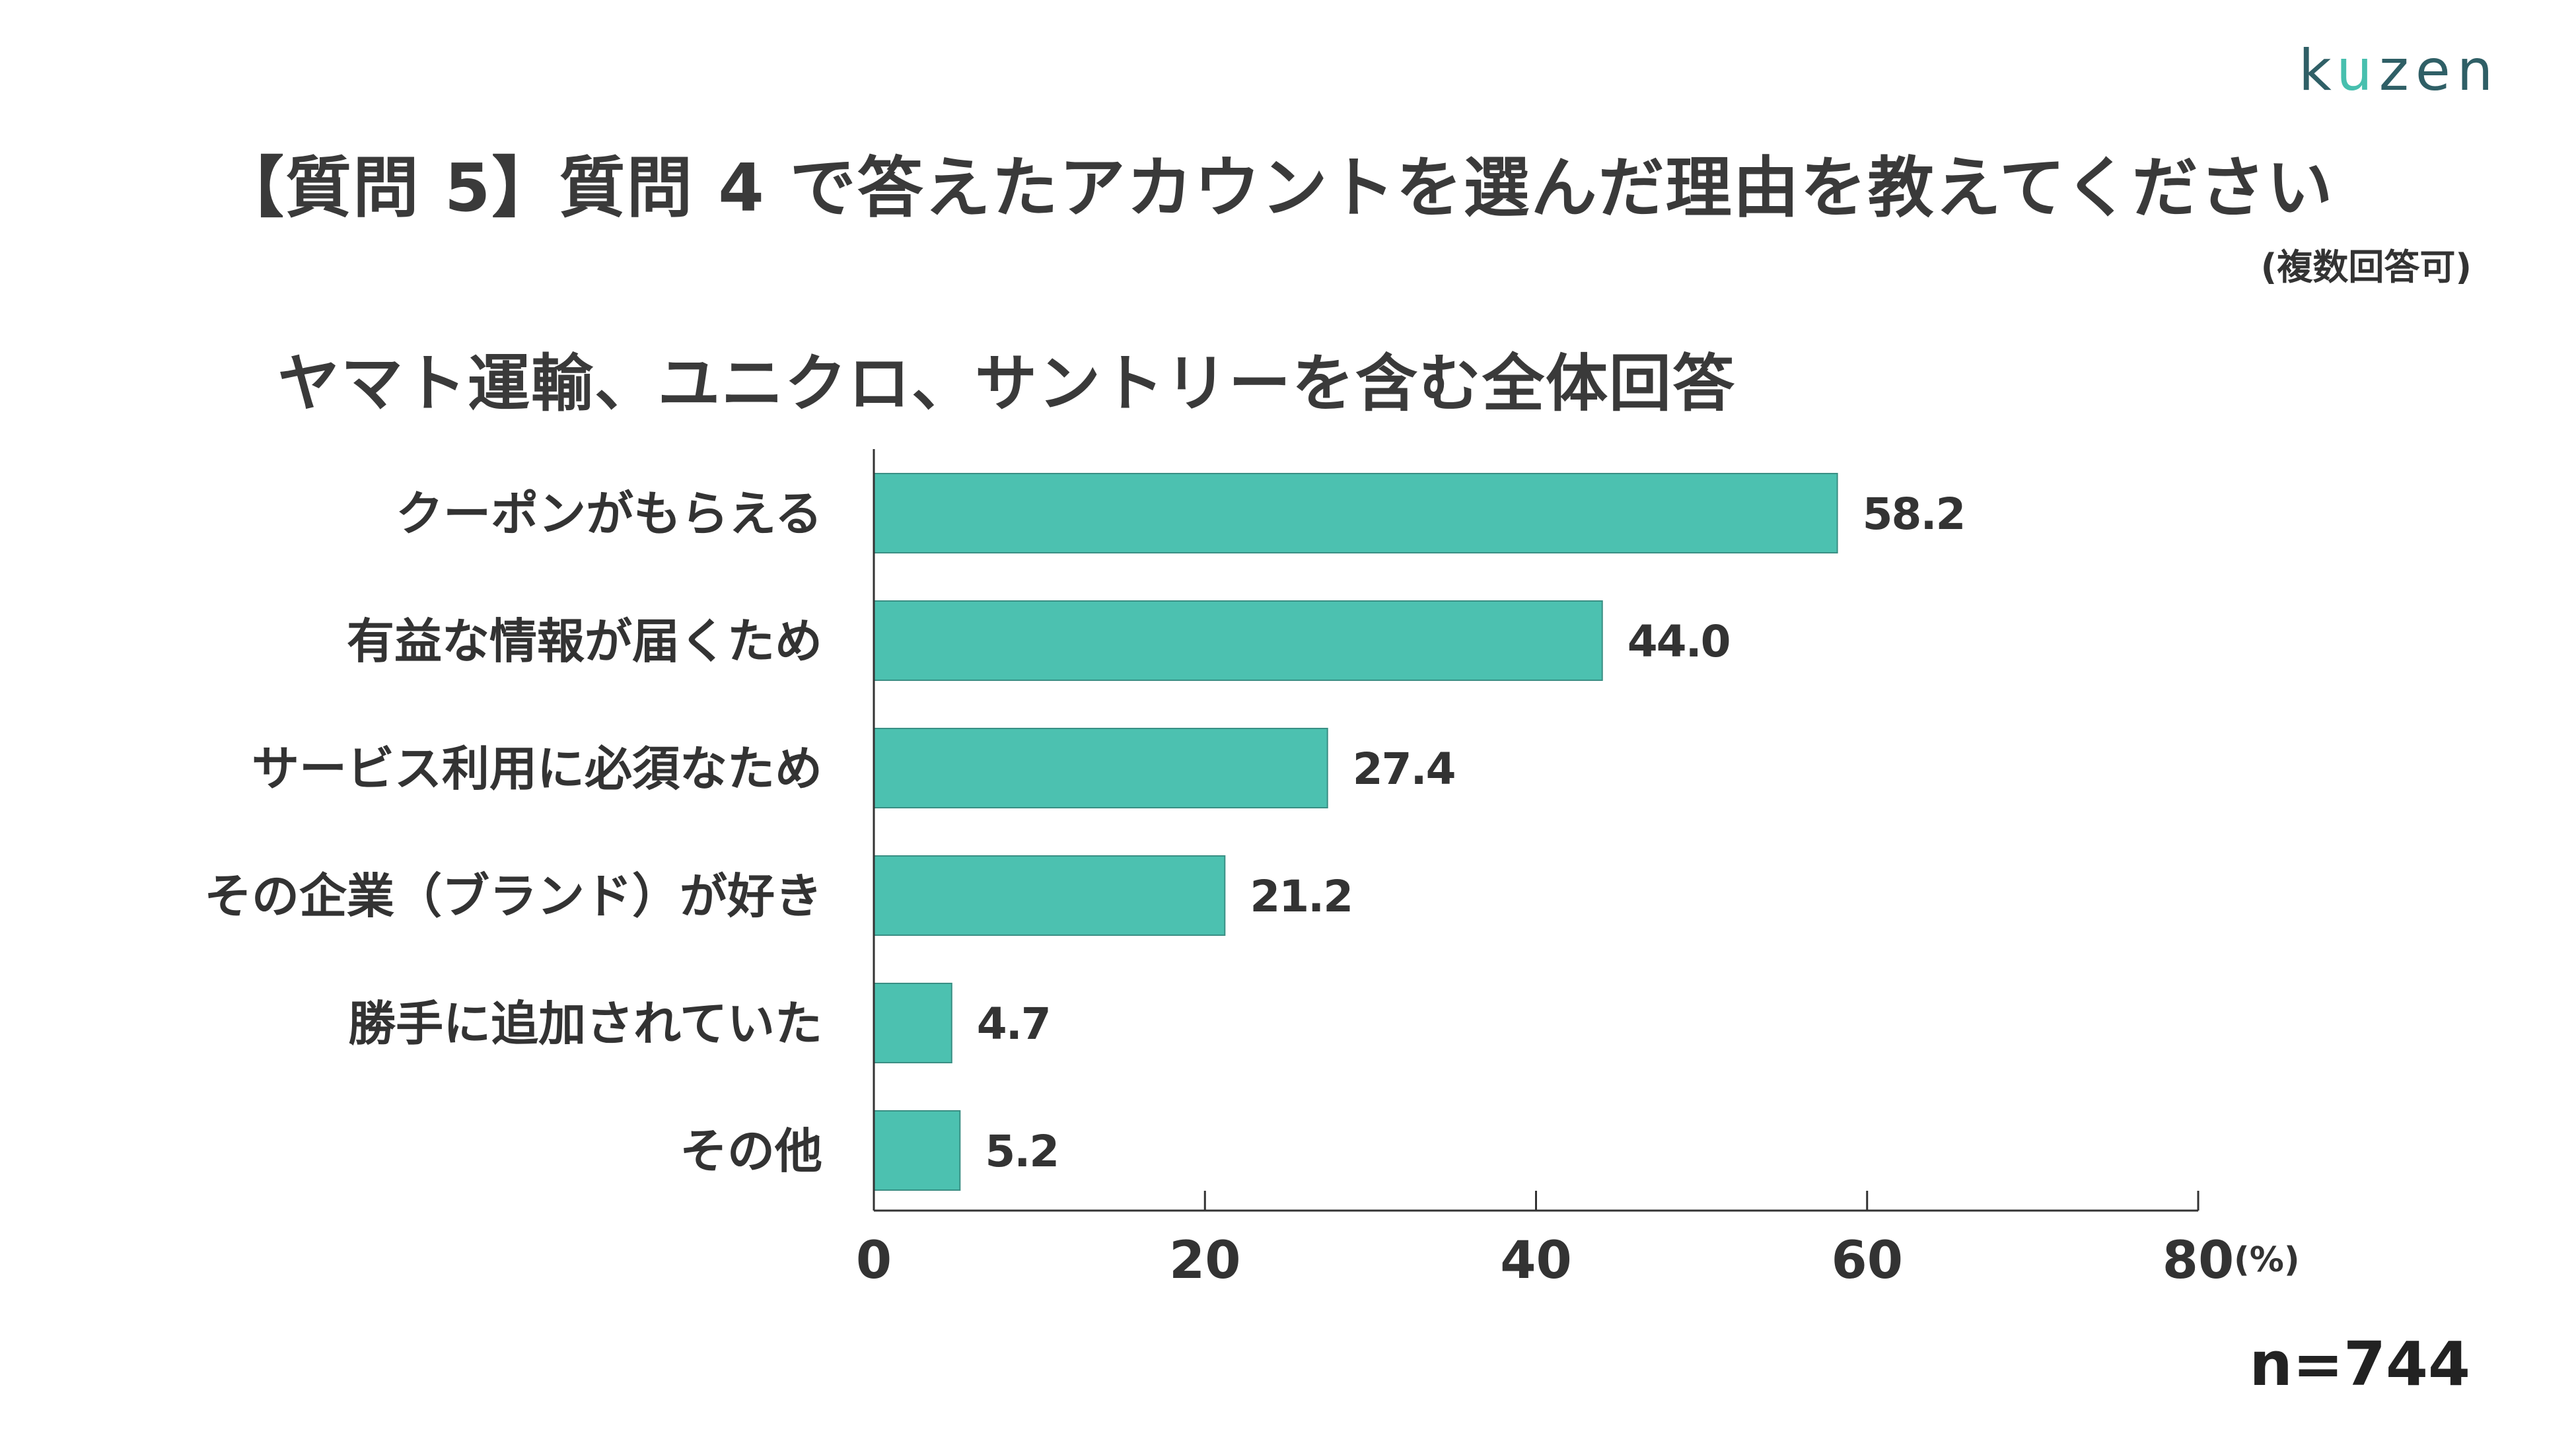 The width and height of the screenshot is (2576, 1449). I want to click on x-tick-label-40: 40, so click(1536, 1261).